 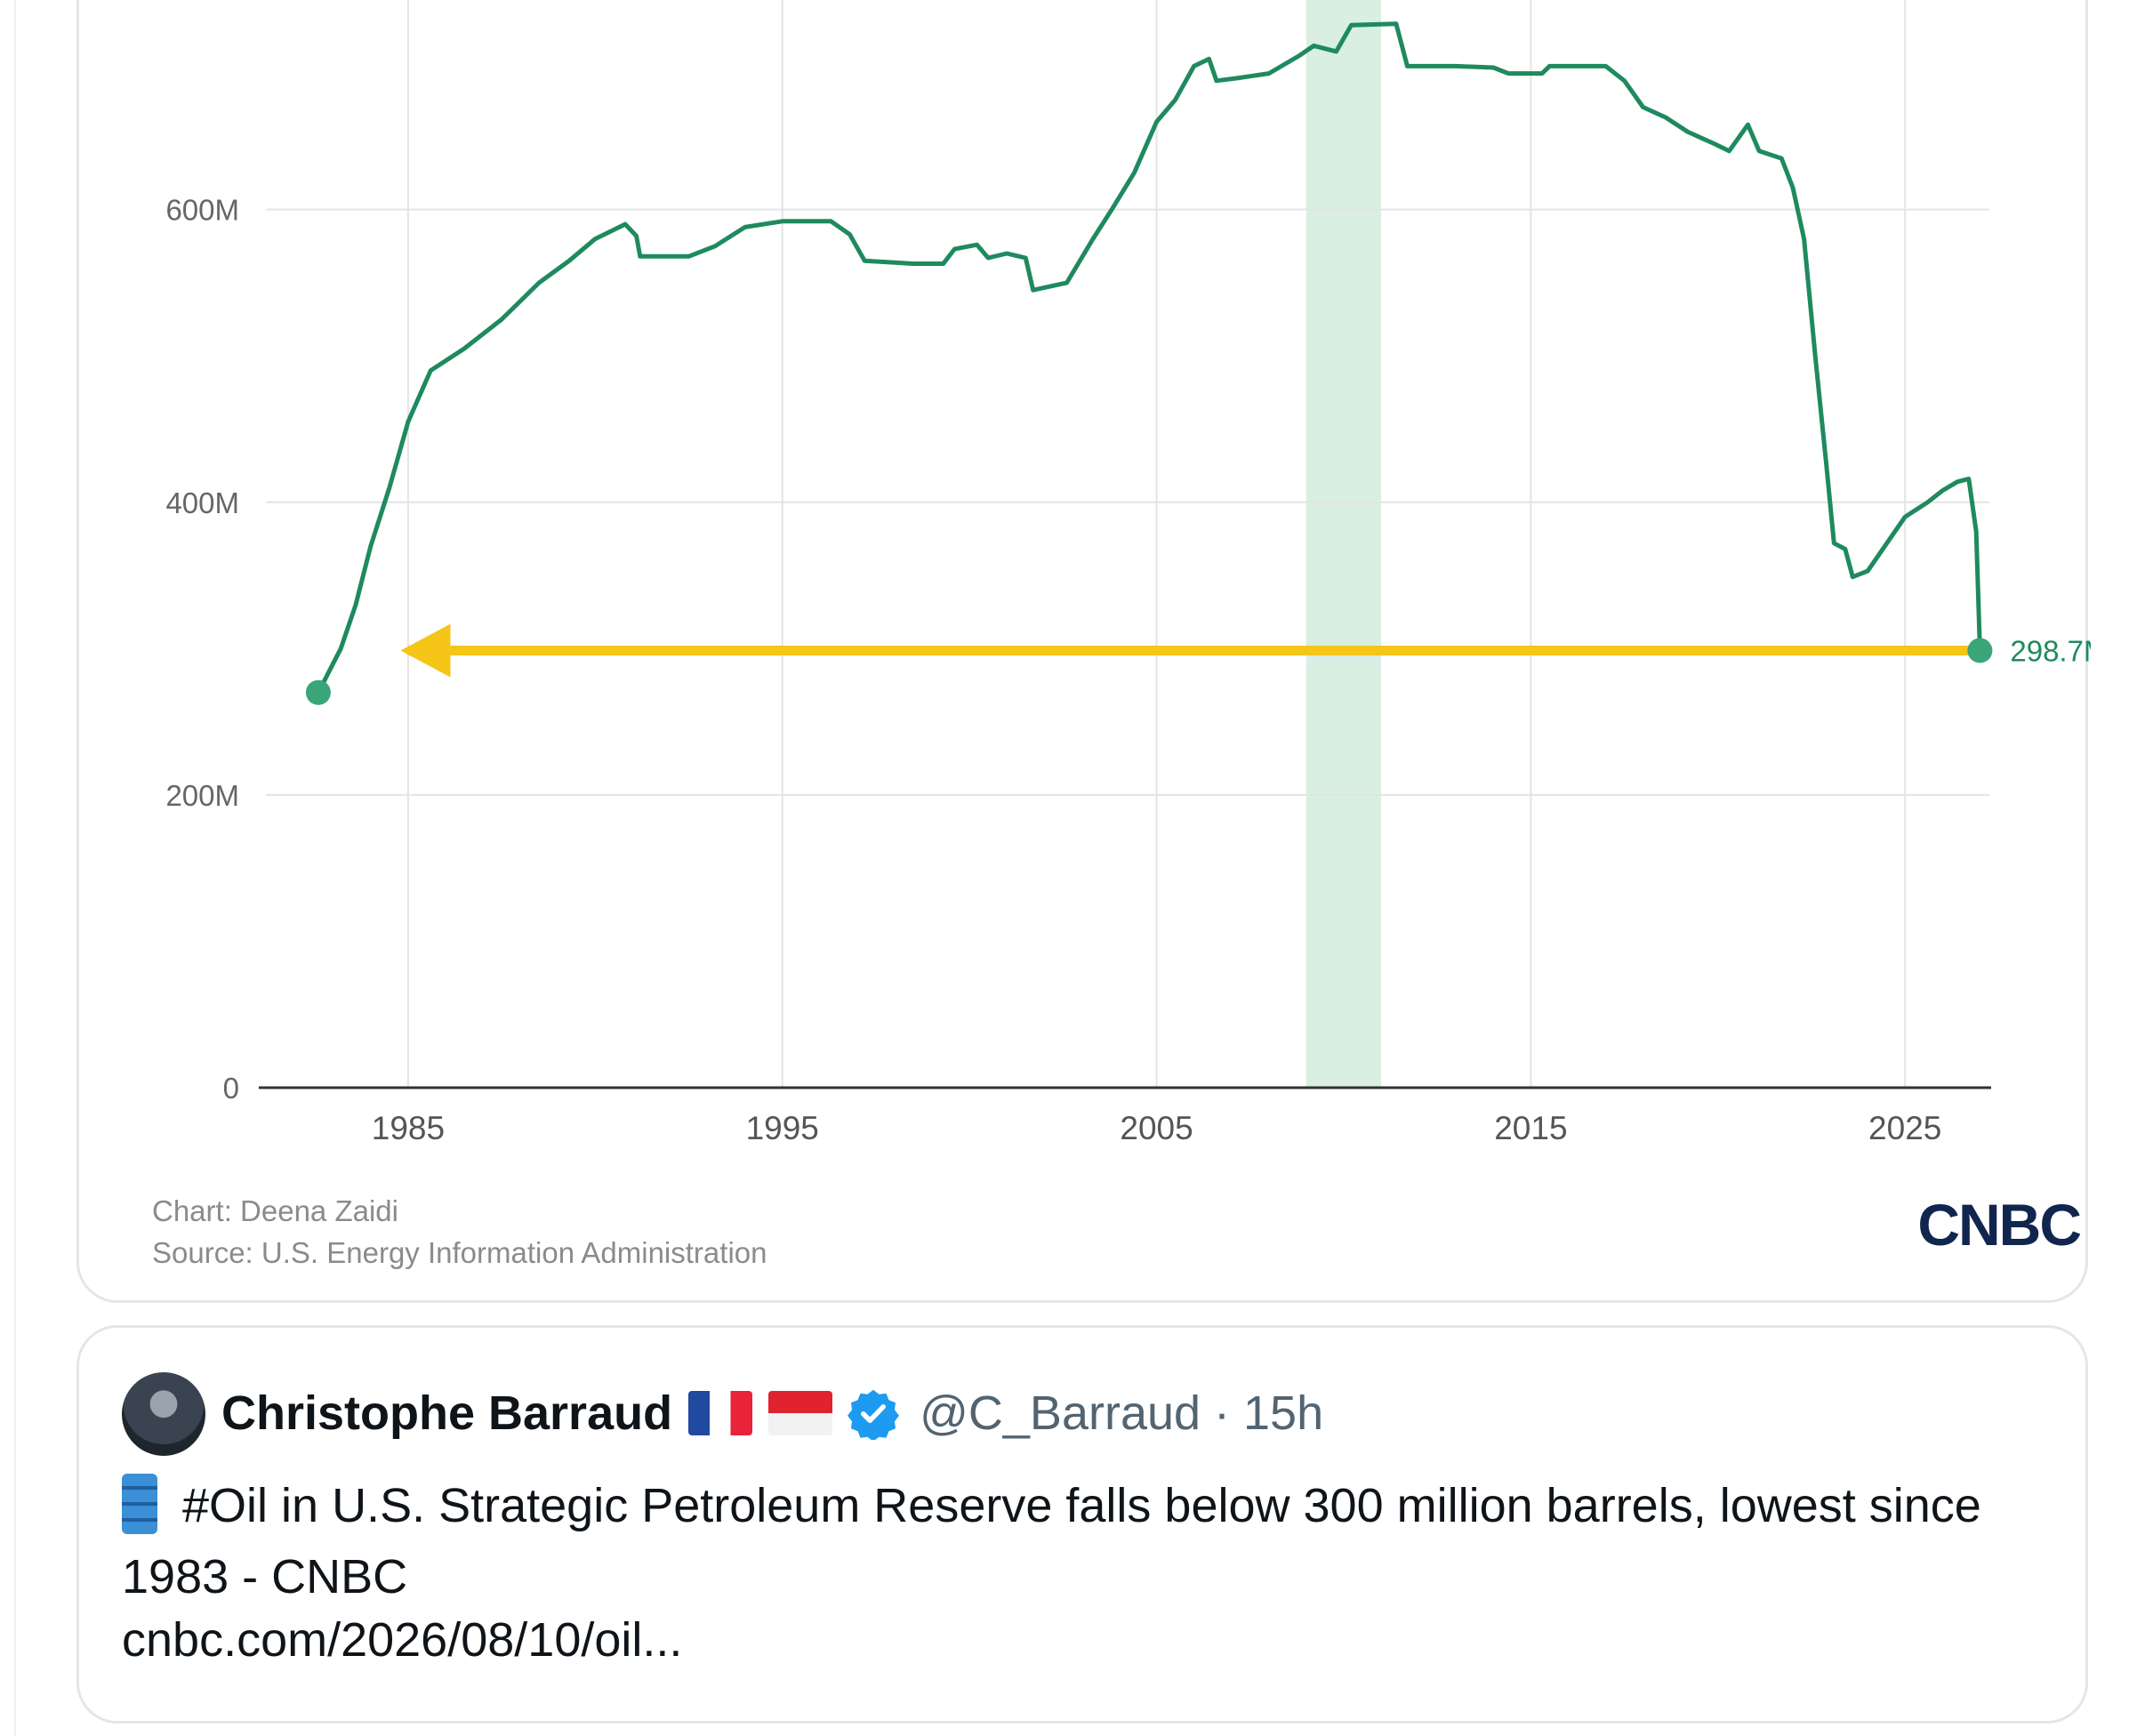 I want to click on y-tick-label: 200M, so click(x=202, y=795).